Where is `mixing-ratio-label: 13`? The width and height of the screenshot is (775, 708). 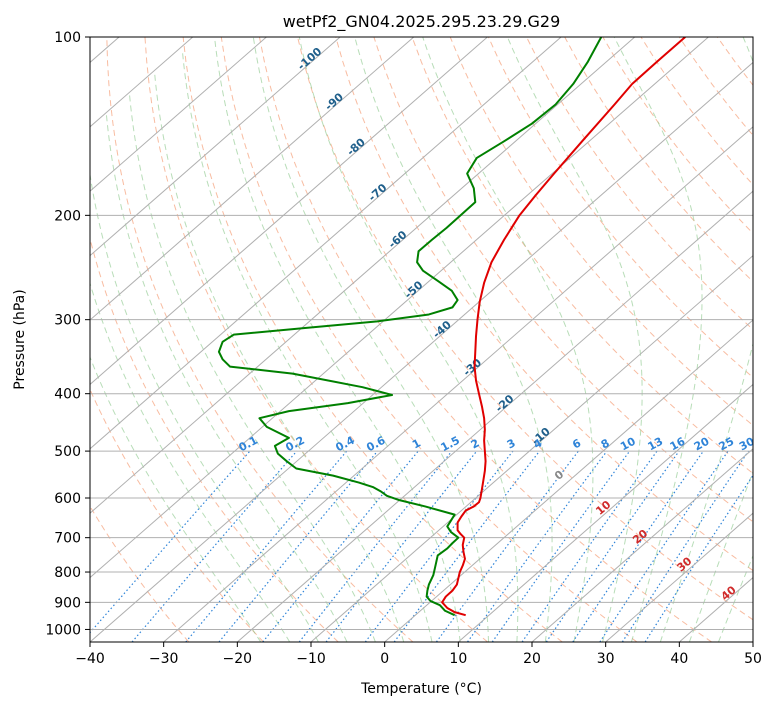
mixing-ratio-label: 13 is located at coordinates (656, 444).